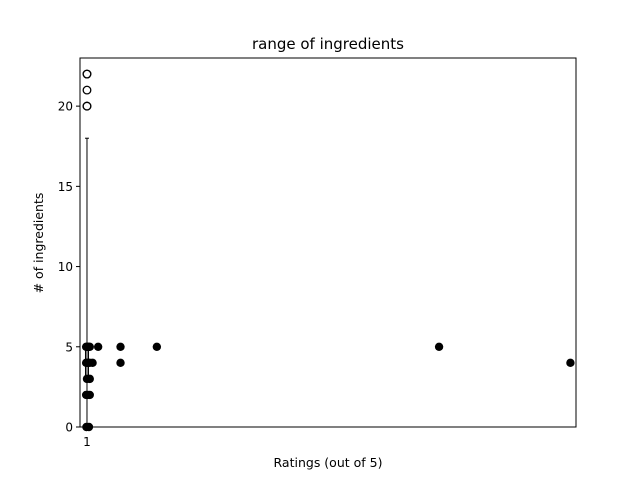  What do you see at coordinates (69, 428) in the screenshot?
I see `y-tick-label: 0` at bounding box center [69, 428].